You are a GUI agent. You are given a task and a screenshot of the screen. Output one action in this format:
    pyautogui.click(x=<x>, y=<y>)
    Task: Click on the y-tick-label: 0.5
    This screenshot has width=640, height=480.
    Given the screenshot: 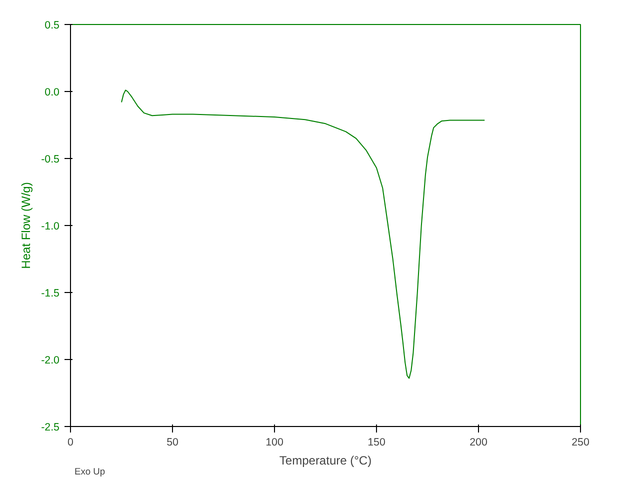 What is the action you would take?
    pyautogui.click(x=52, y=26)
    